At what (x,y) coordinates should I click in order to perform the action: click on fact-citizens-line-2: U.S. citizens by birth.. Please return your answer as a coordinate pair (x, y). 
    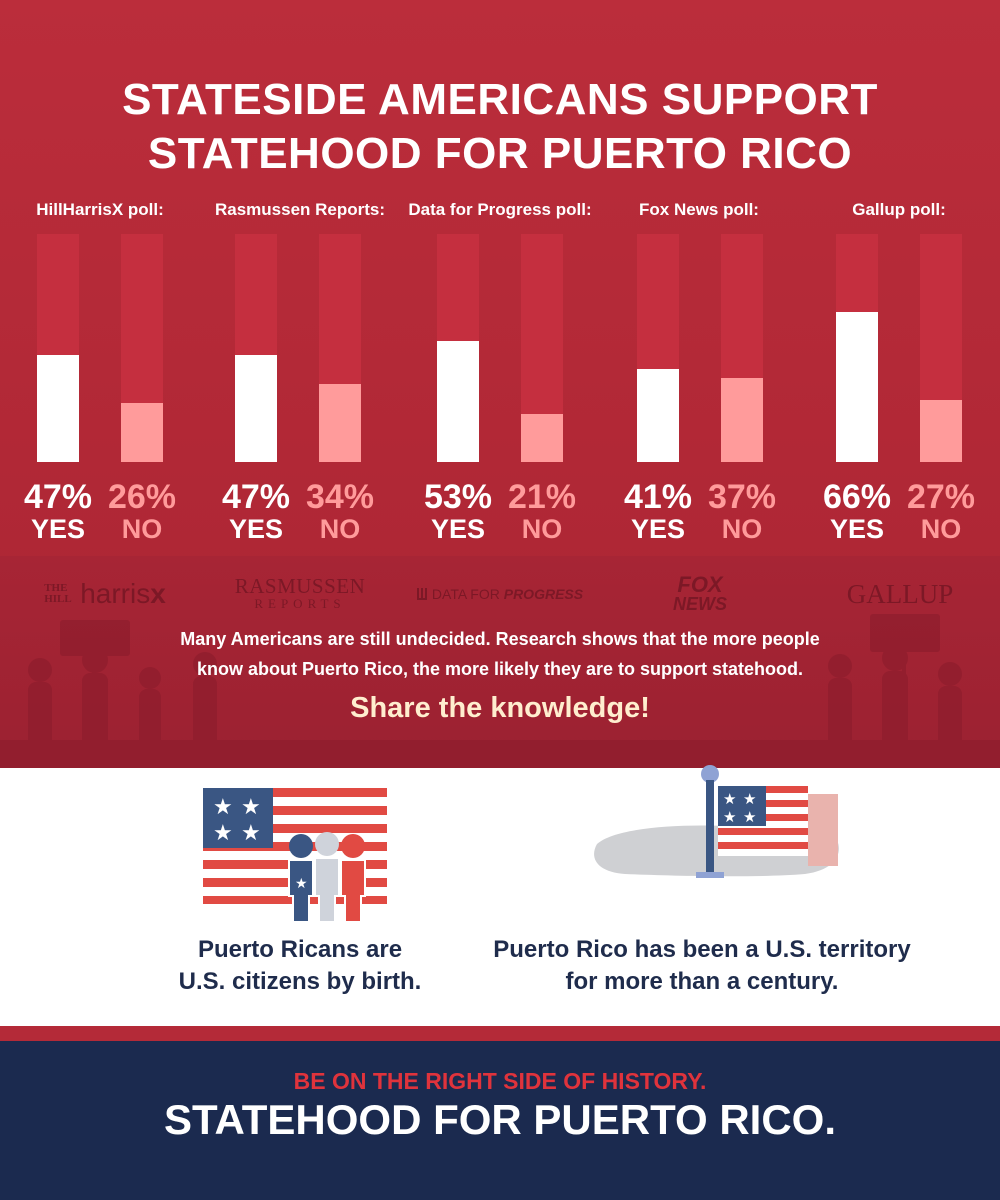
    Looking at the image, I should click on (300, 981).